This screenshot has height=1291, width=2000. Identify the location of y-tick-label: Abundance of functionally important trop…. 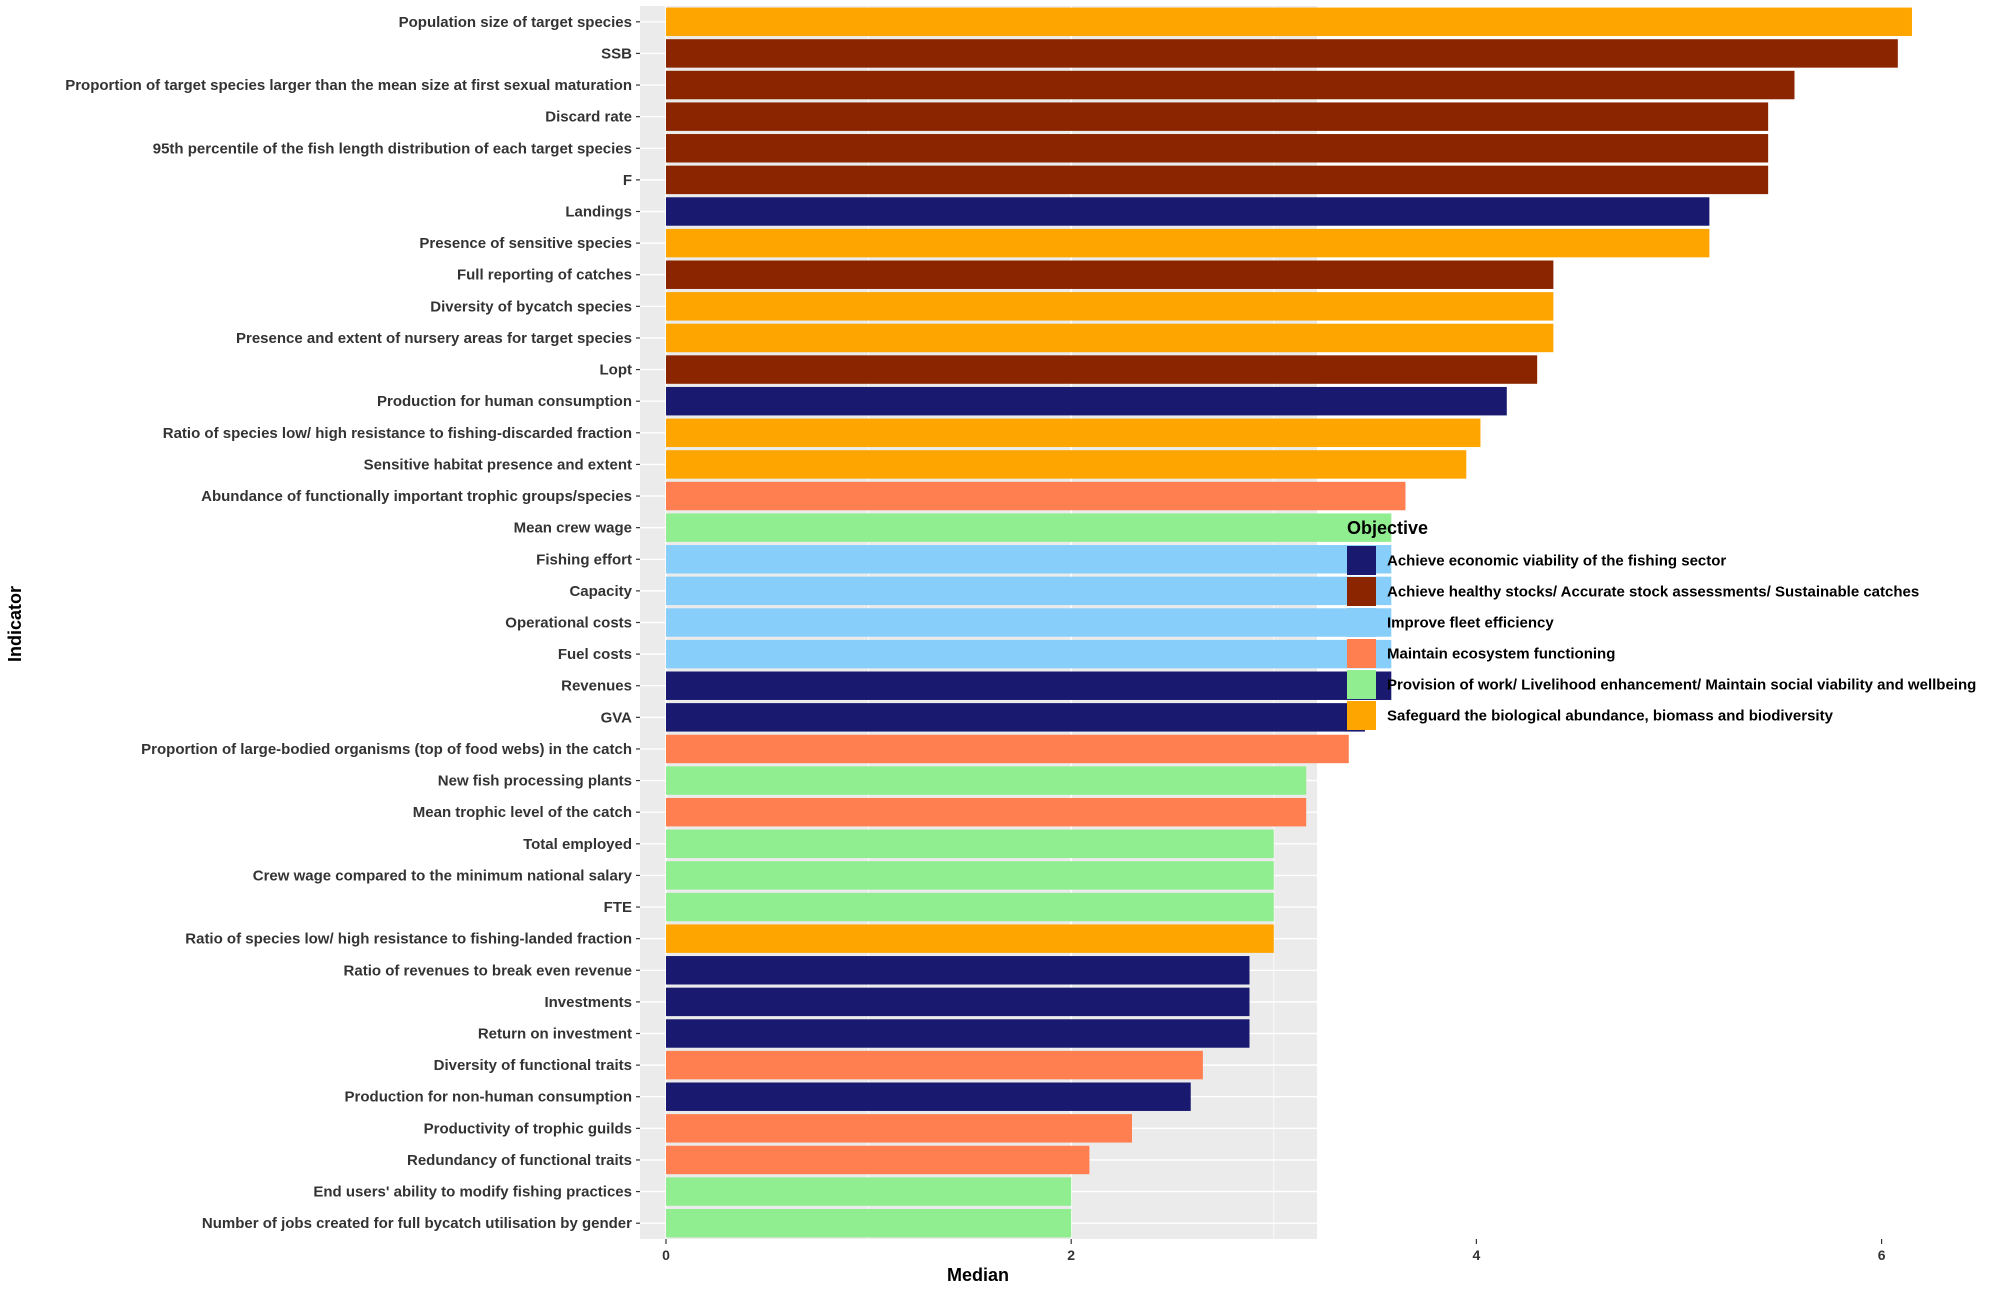
(416, 496).